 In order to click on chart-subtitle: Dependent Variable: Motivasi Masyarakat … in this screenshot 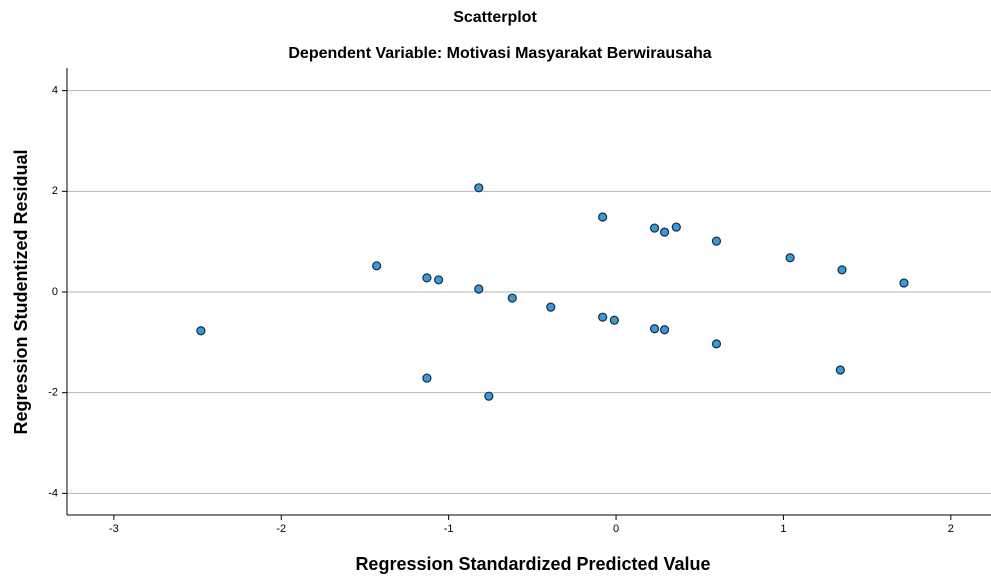, I will do `click(499, 53)`.